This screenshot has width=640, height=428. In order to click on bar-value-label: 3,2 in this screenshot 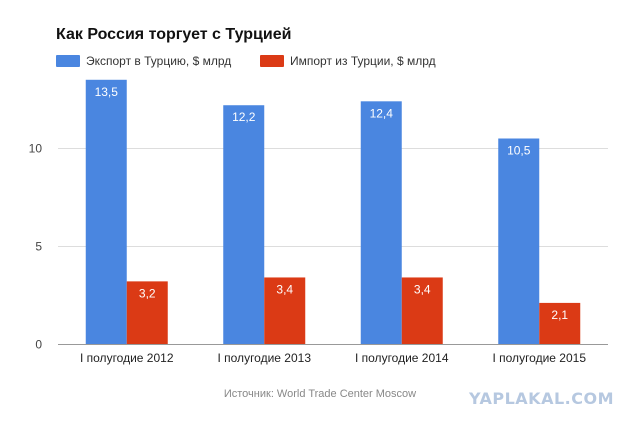, I will do `click(147, 293)`.